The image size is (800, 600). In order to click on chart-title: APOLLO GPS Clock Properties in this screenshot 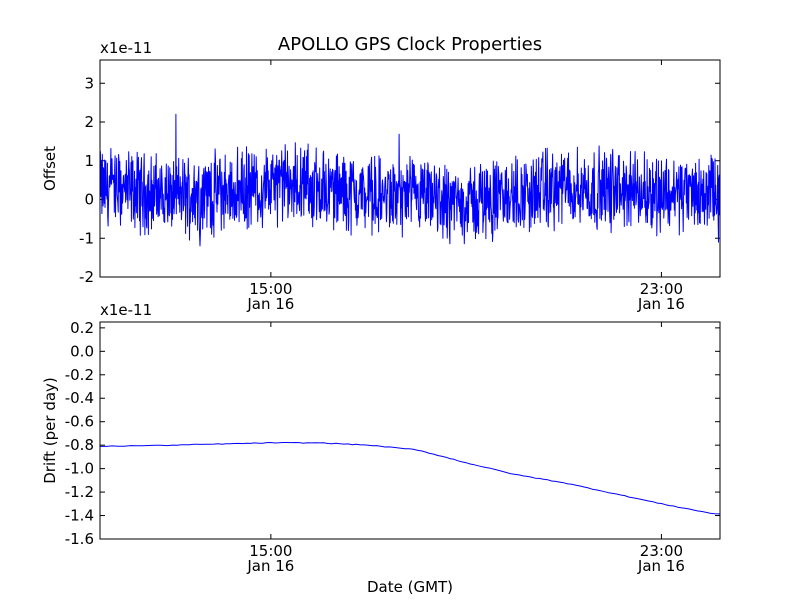, I will do `click(410, 44)`.